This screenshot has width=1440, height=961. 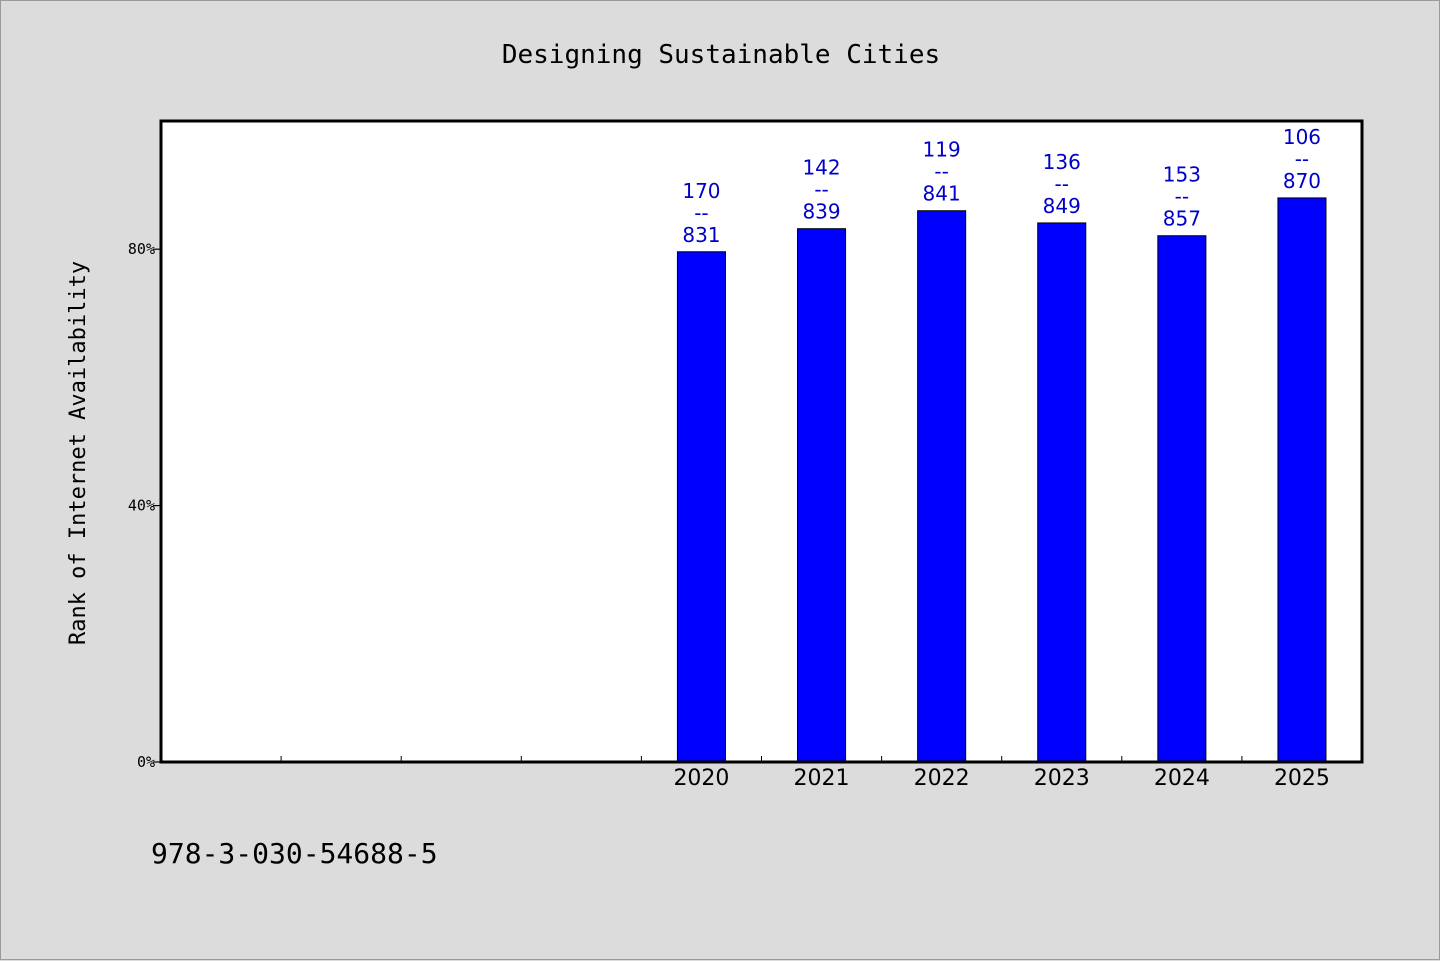 What do you see at coordinates (141, 506) in the screenshot?
I see `y-tick-label: 40%` at bounding box center [141, 506].